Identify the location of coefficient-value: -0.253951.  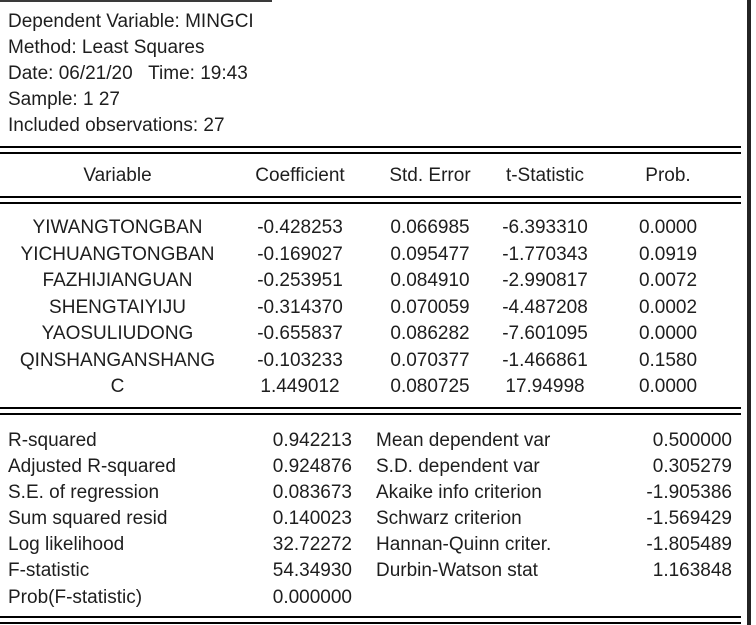
(300, 280).